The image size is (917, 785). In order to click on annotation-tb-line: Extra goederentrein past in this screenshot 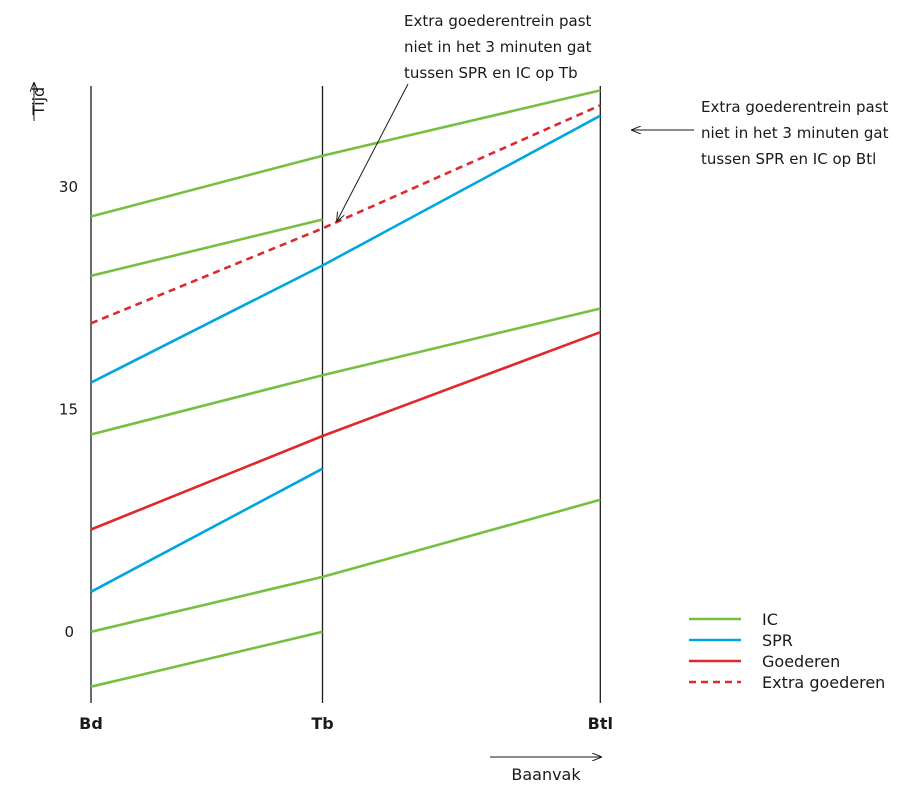, I will do `click(498, 21)`.